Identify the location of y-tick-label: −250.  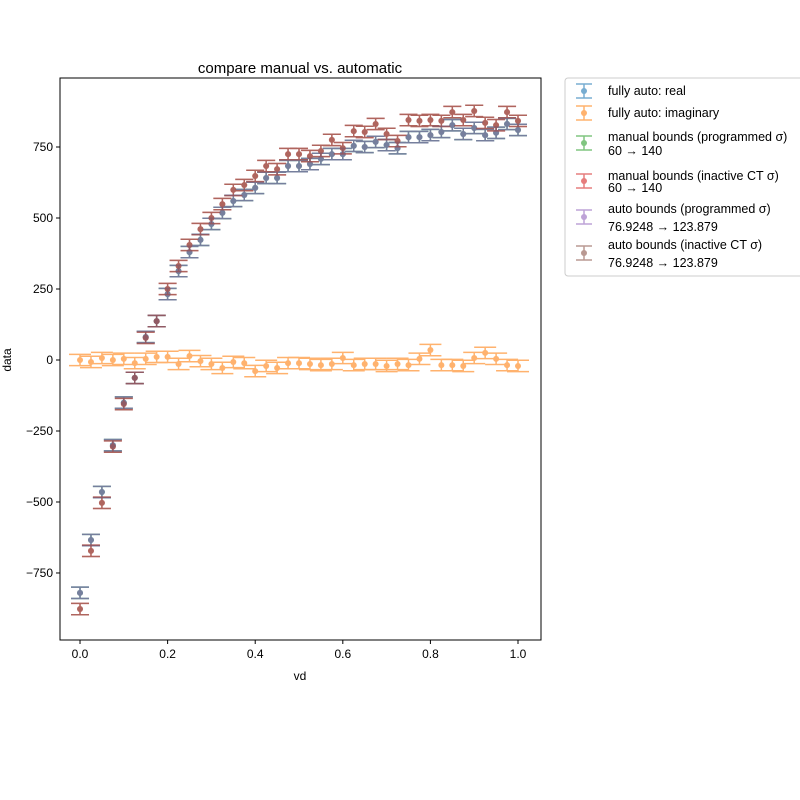
(39, 431).